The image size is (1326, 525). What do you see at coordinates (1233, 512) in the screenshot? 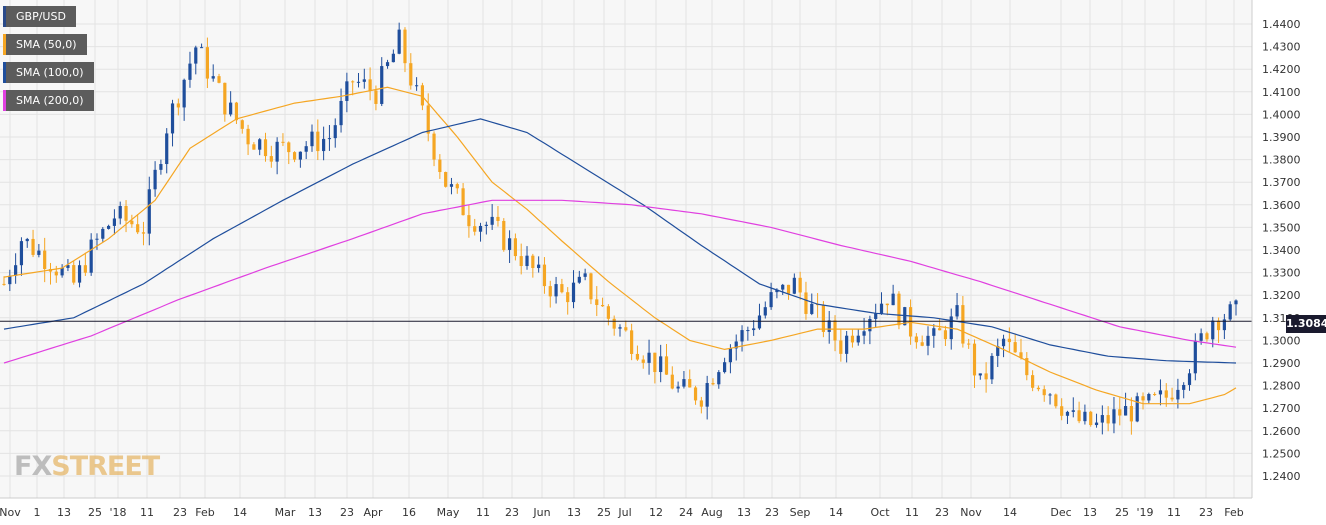
I see `x-tick-label: Feb` at bounding box center [1233, 512].